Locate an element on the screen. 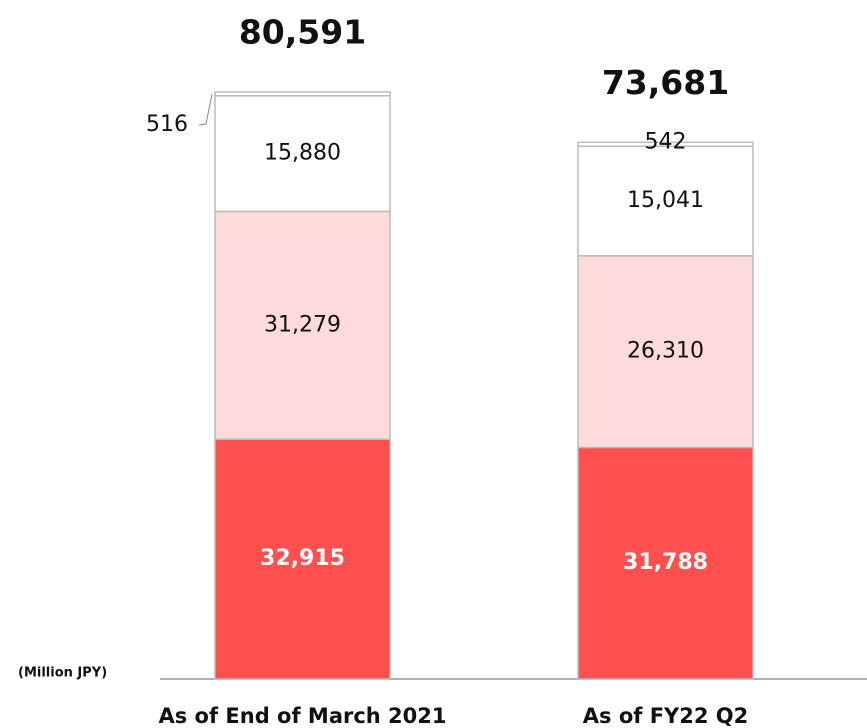 This screenshot has height=728, width=867. value-label: 32,915 is located at coordinates (302, 558).